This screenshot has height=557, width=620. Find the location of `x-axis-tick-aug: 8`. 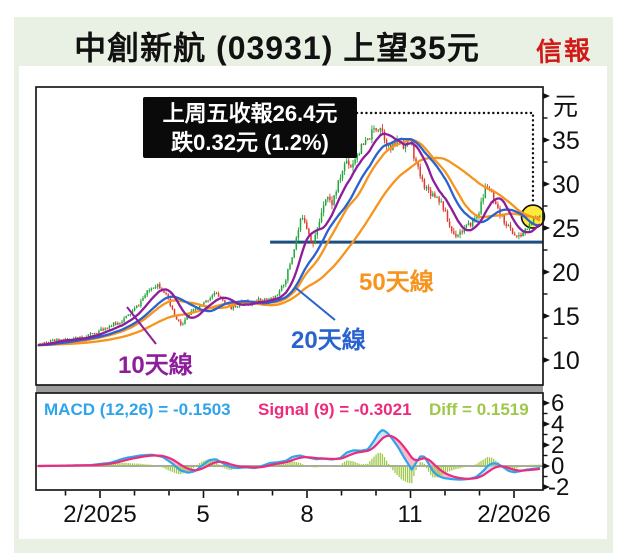

x-axis-tick-aug: 8 is located at coordinates (307, 514).